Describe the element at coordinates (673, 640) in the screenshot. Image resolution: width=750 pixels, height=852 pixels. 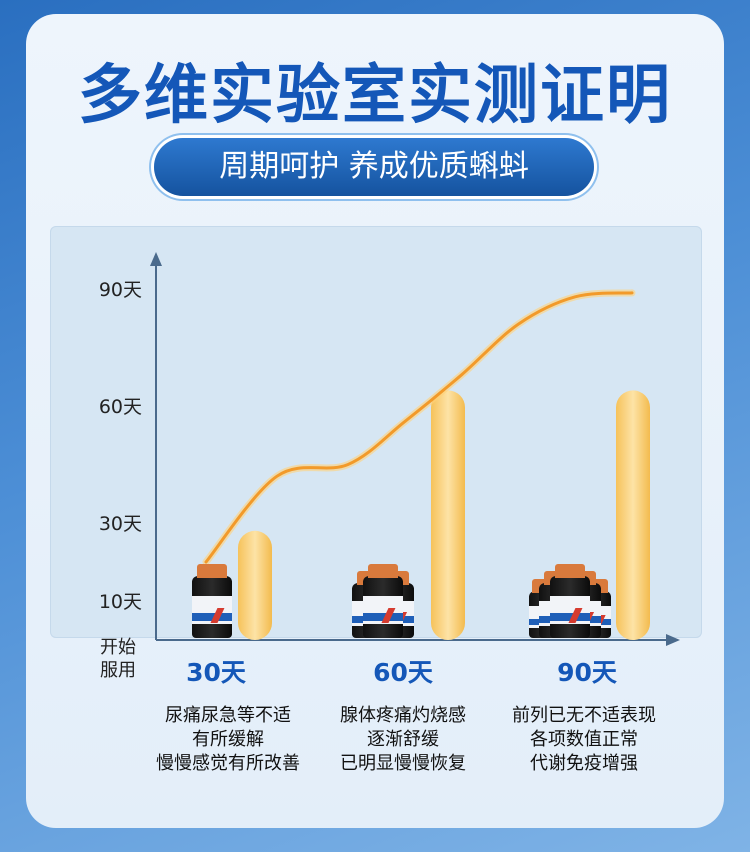
I see `x-axis-arrow` at that location.